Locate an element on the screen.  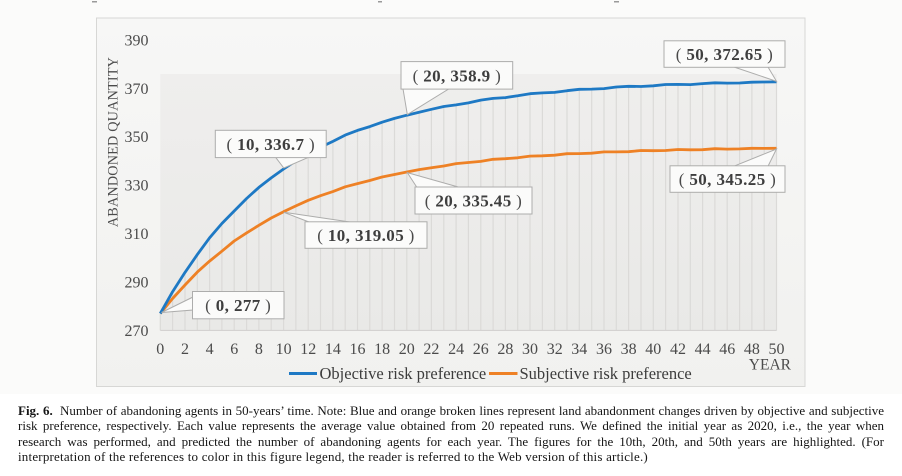
svg-text: 6 is located at coordinates (234, 349).